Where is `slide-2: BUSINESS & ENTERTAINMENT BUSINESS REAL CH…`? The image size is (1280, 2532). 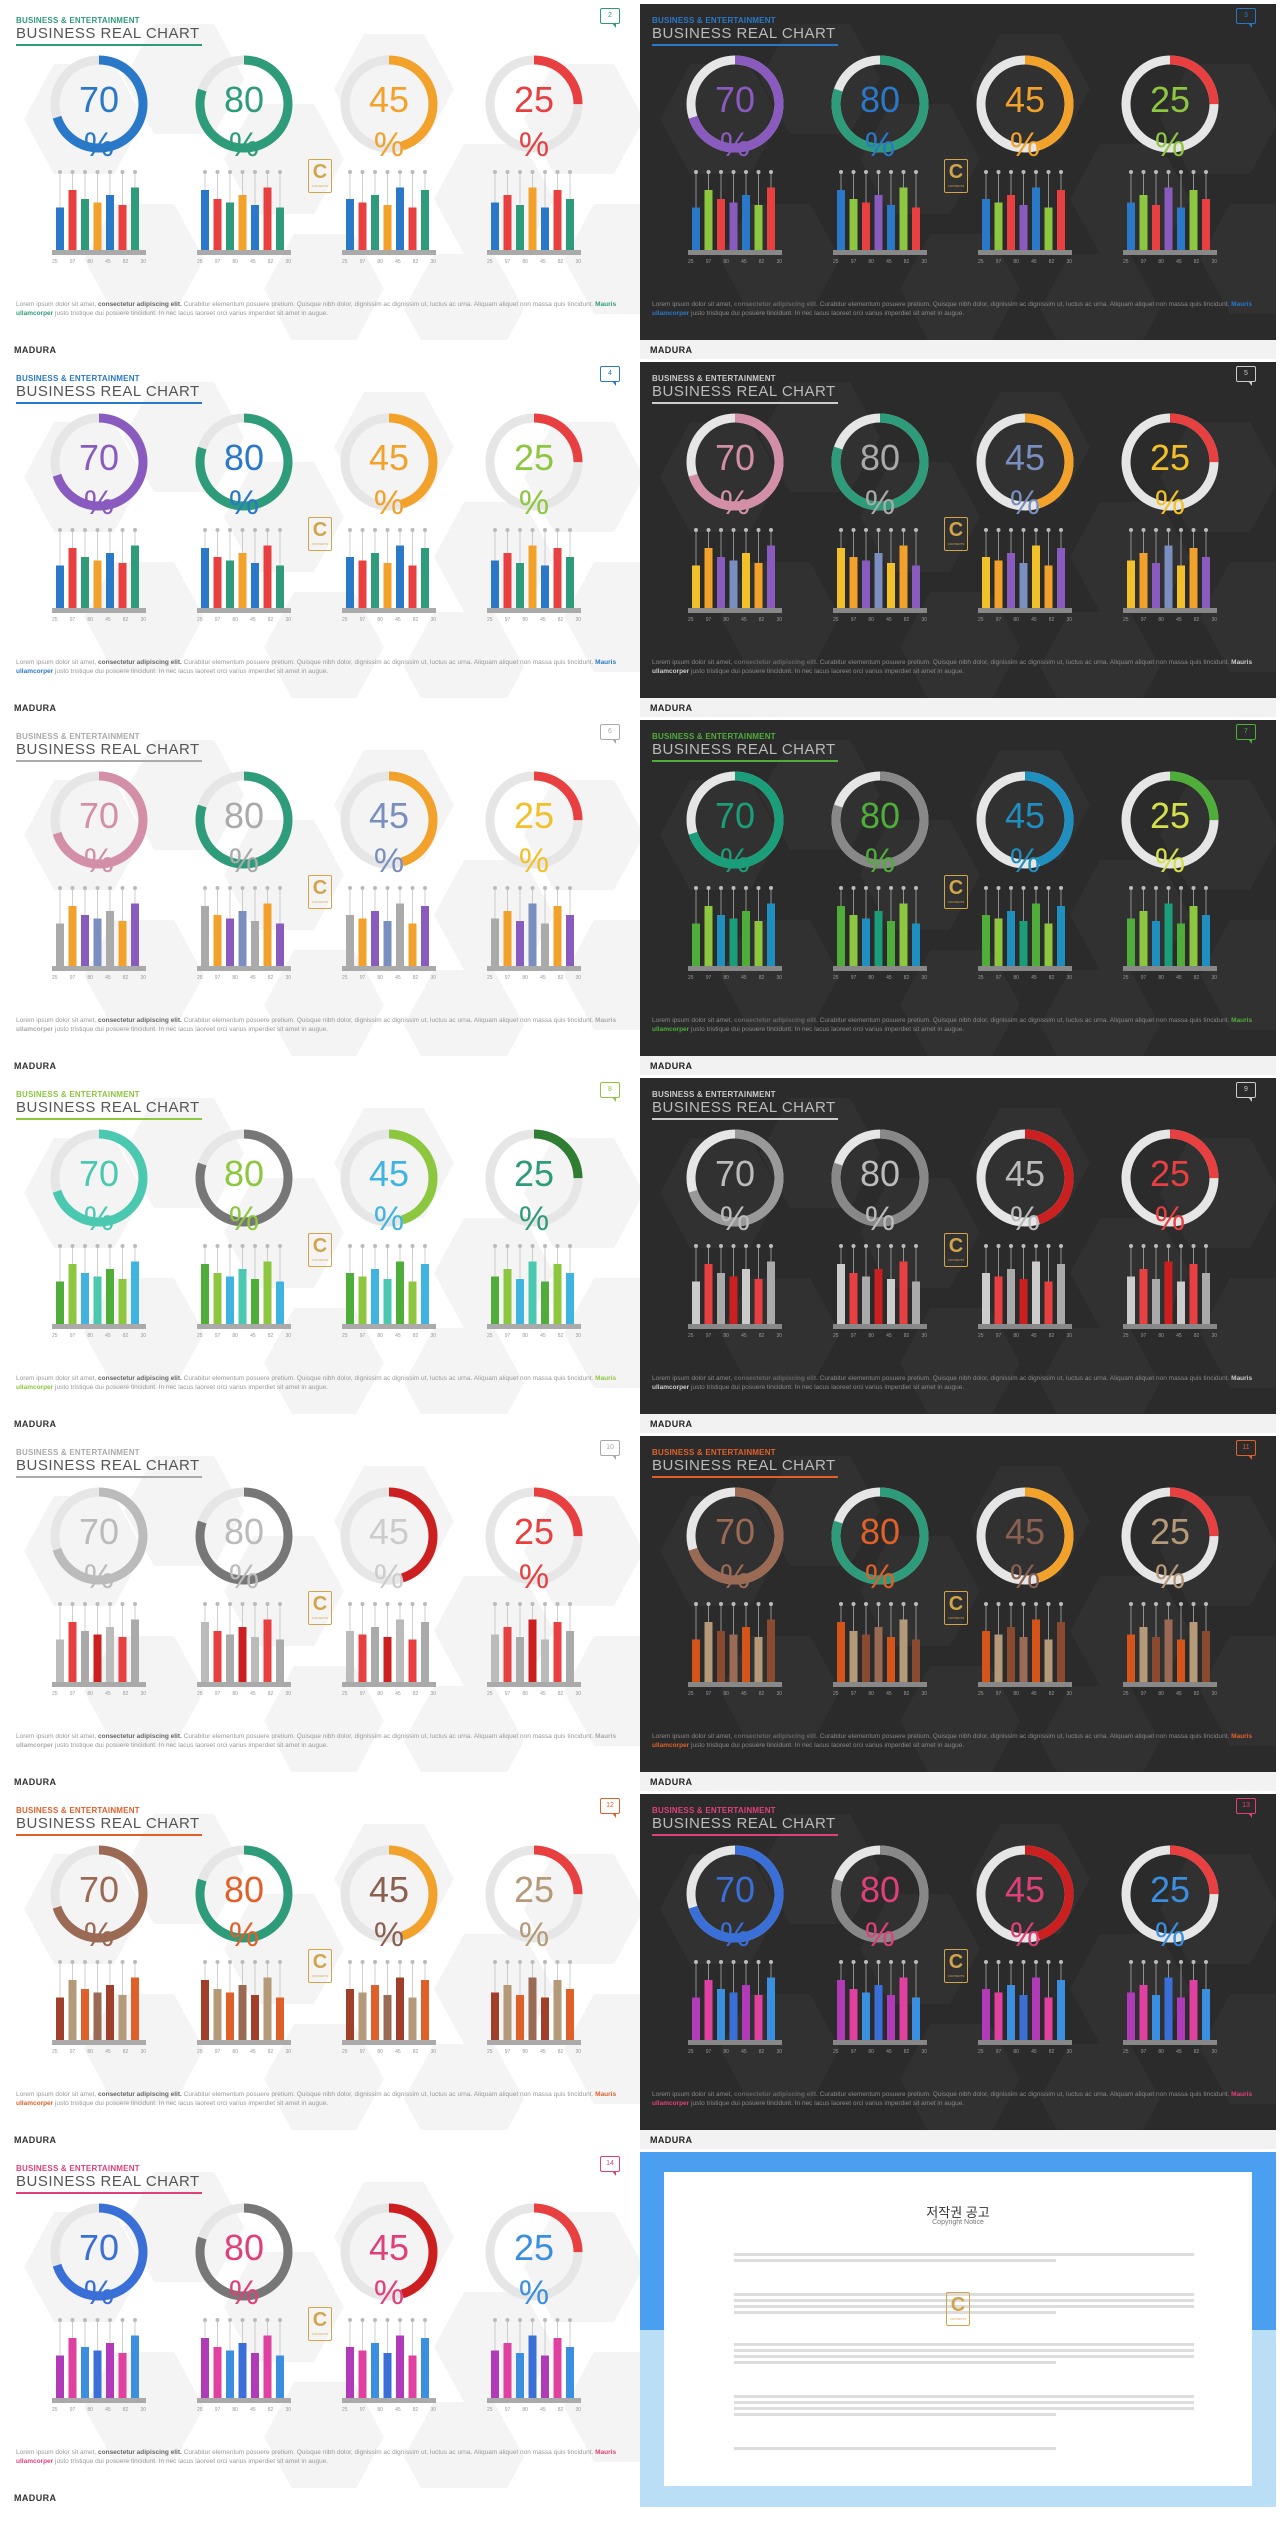
slide-2: BUSINESS & ENTERTAINMENT BUSINESS REAL CH… is located at coordinates (322, 181).